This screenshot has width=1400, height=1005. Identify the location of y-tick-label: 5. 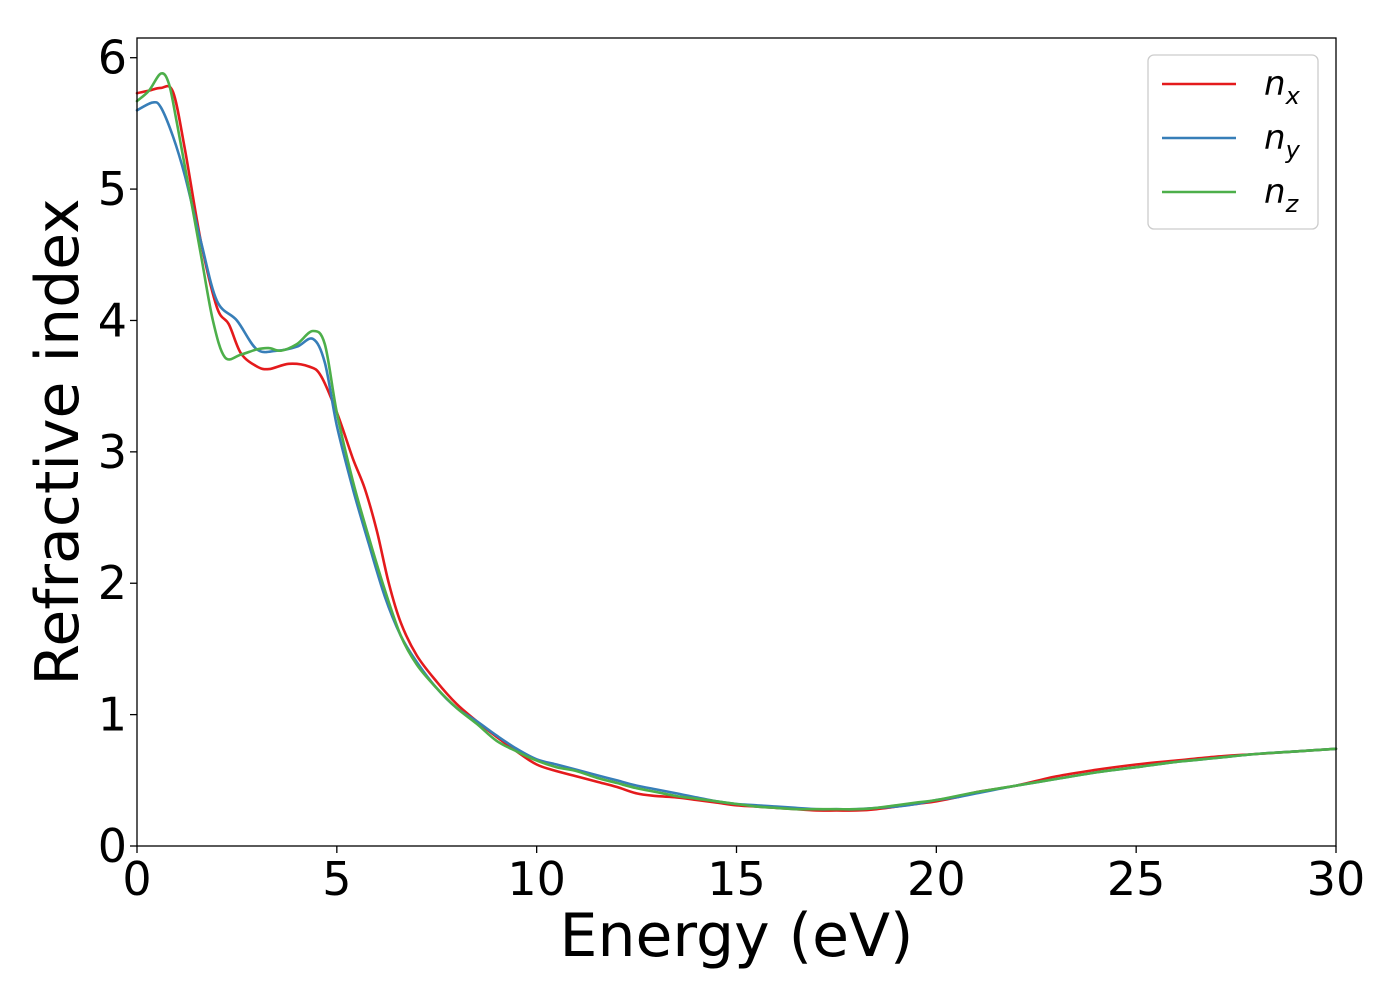
(112, 189).